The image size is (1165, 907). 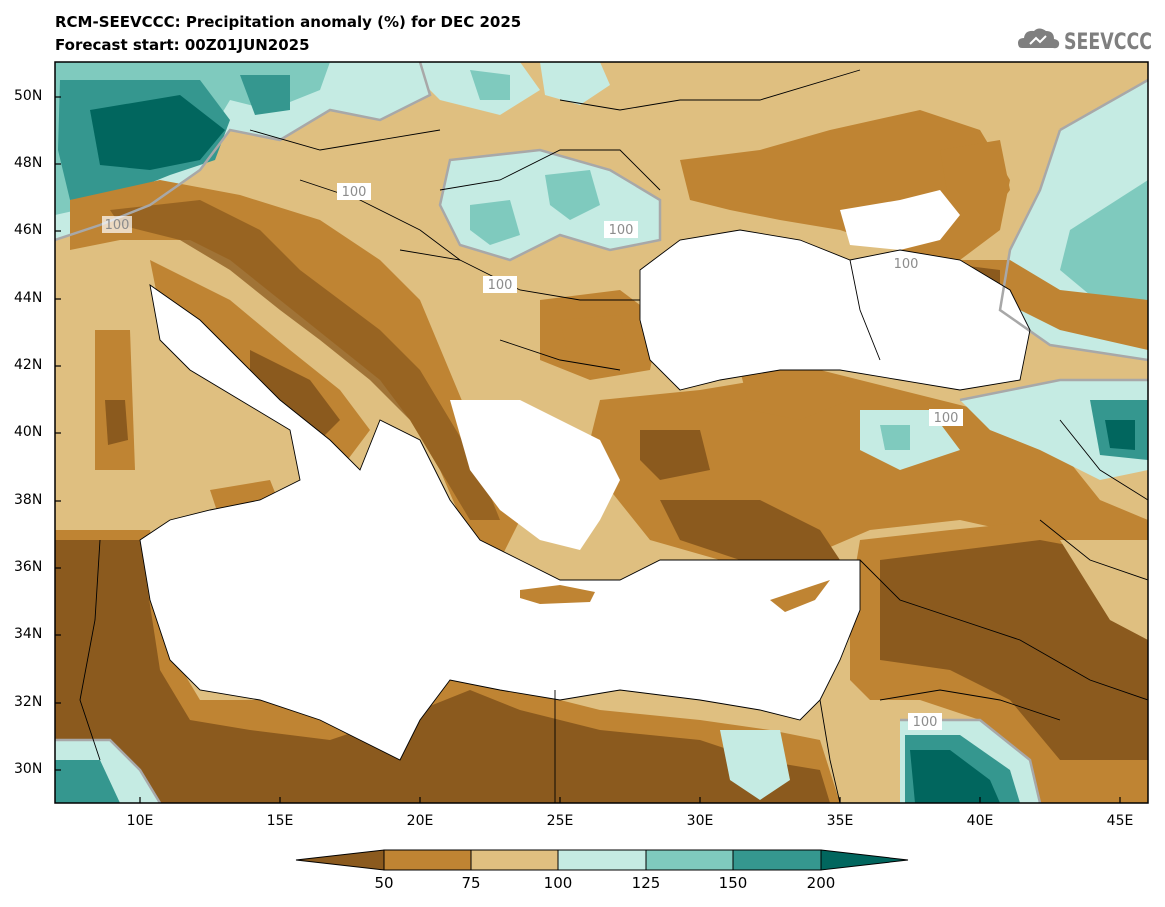 What do you see at coordinates (28, 500) in the screenshot?
I see `lat-label: 38N` at bounding box center [28, 500].